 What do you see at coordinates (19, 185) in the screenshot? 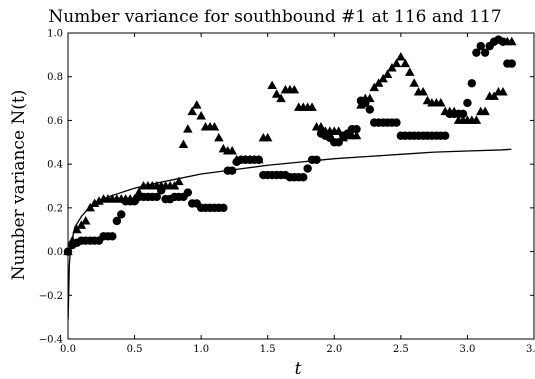
I see `y-axis-label: Number variance N(t)` at bounding box center [19, 185].